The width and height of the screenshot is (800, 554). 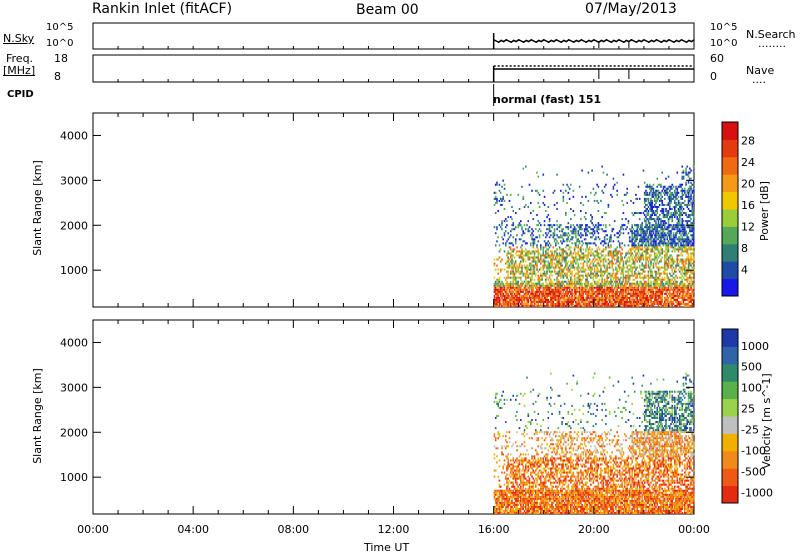 What do you see at coordinates (74, 225) in the screenshot?
I see `power-ytick-label: 2000` at bounding box center [74, 225].